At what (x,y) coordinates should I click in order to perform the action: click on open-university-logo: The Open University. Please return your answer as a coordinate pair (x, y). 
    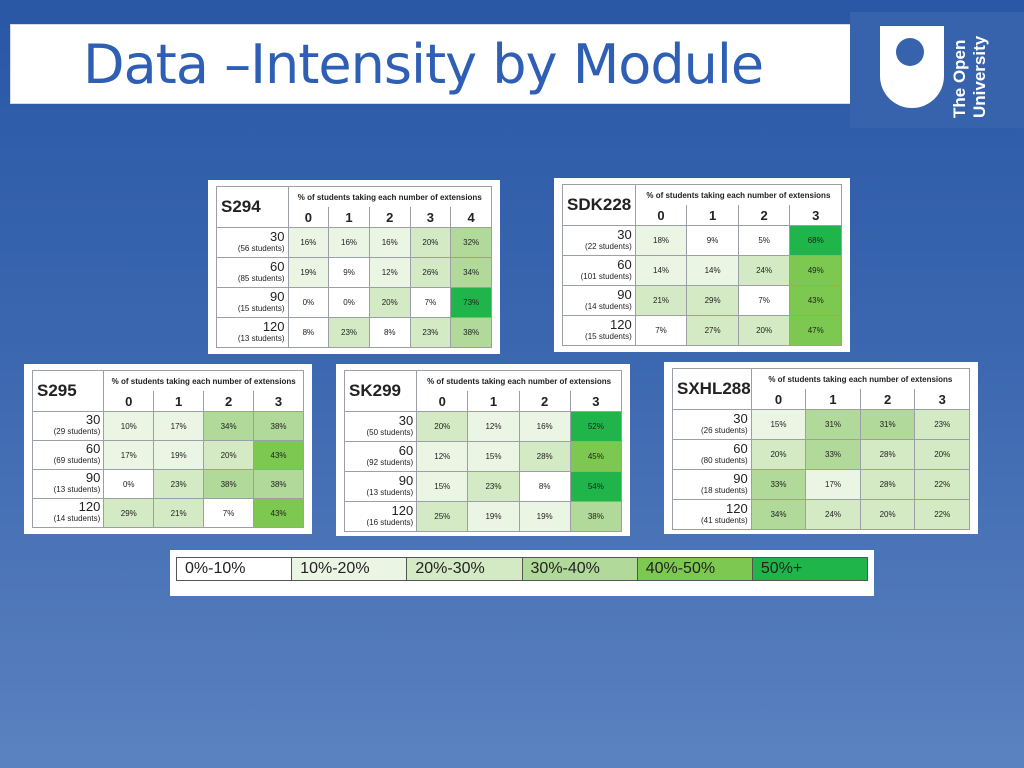
    Looking at the image, I should click on (937, 70).